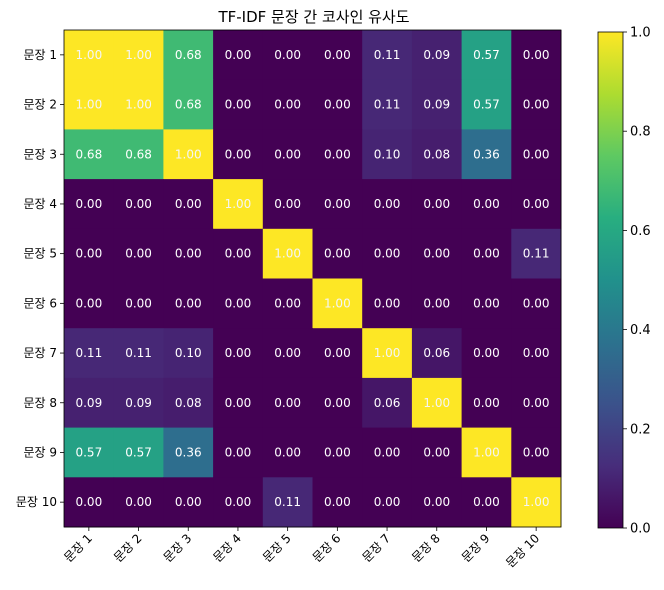  Describe the element at coordinates (227, 548) in the screenshot. I see `x-tick-label: 문장 4` at that location.